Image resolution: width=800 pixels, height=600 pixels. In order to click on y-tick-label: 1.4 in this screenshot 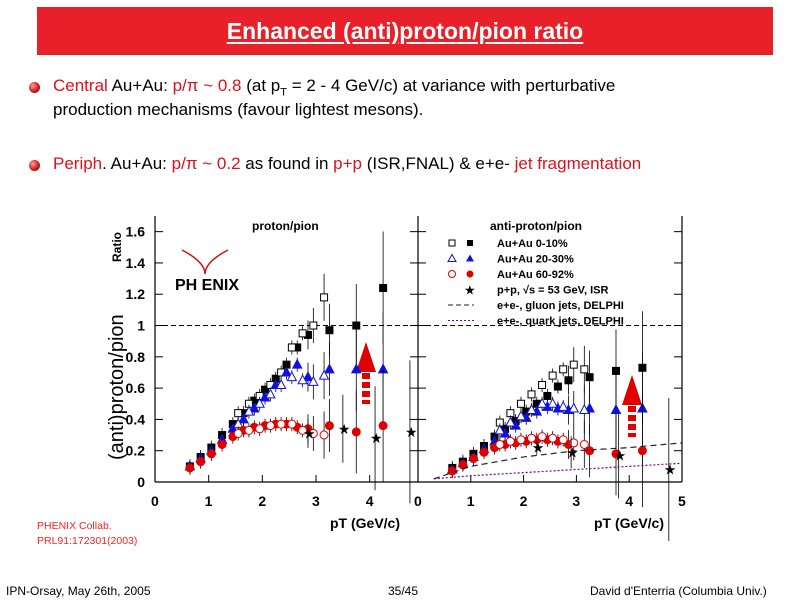, I will do `click(136, 263)`.